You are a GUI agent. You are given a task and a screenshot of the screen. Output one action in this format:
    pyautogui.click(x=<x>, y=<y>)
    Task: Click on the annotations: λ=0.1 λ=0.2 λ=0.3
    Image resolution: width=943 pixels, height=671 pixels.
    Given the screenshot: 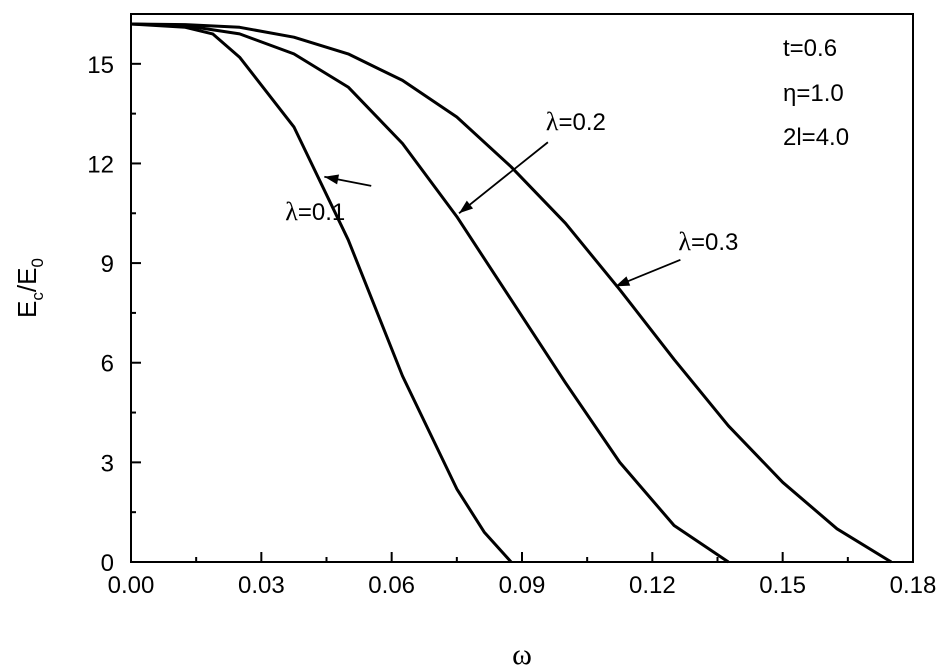 What is the action you would take?
    pyautogui.click(x=511, y=197)
    